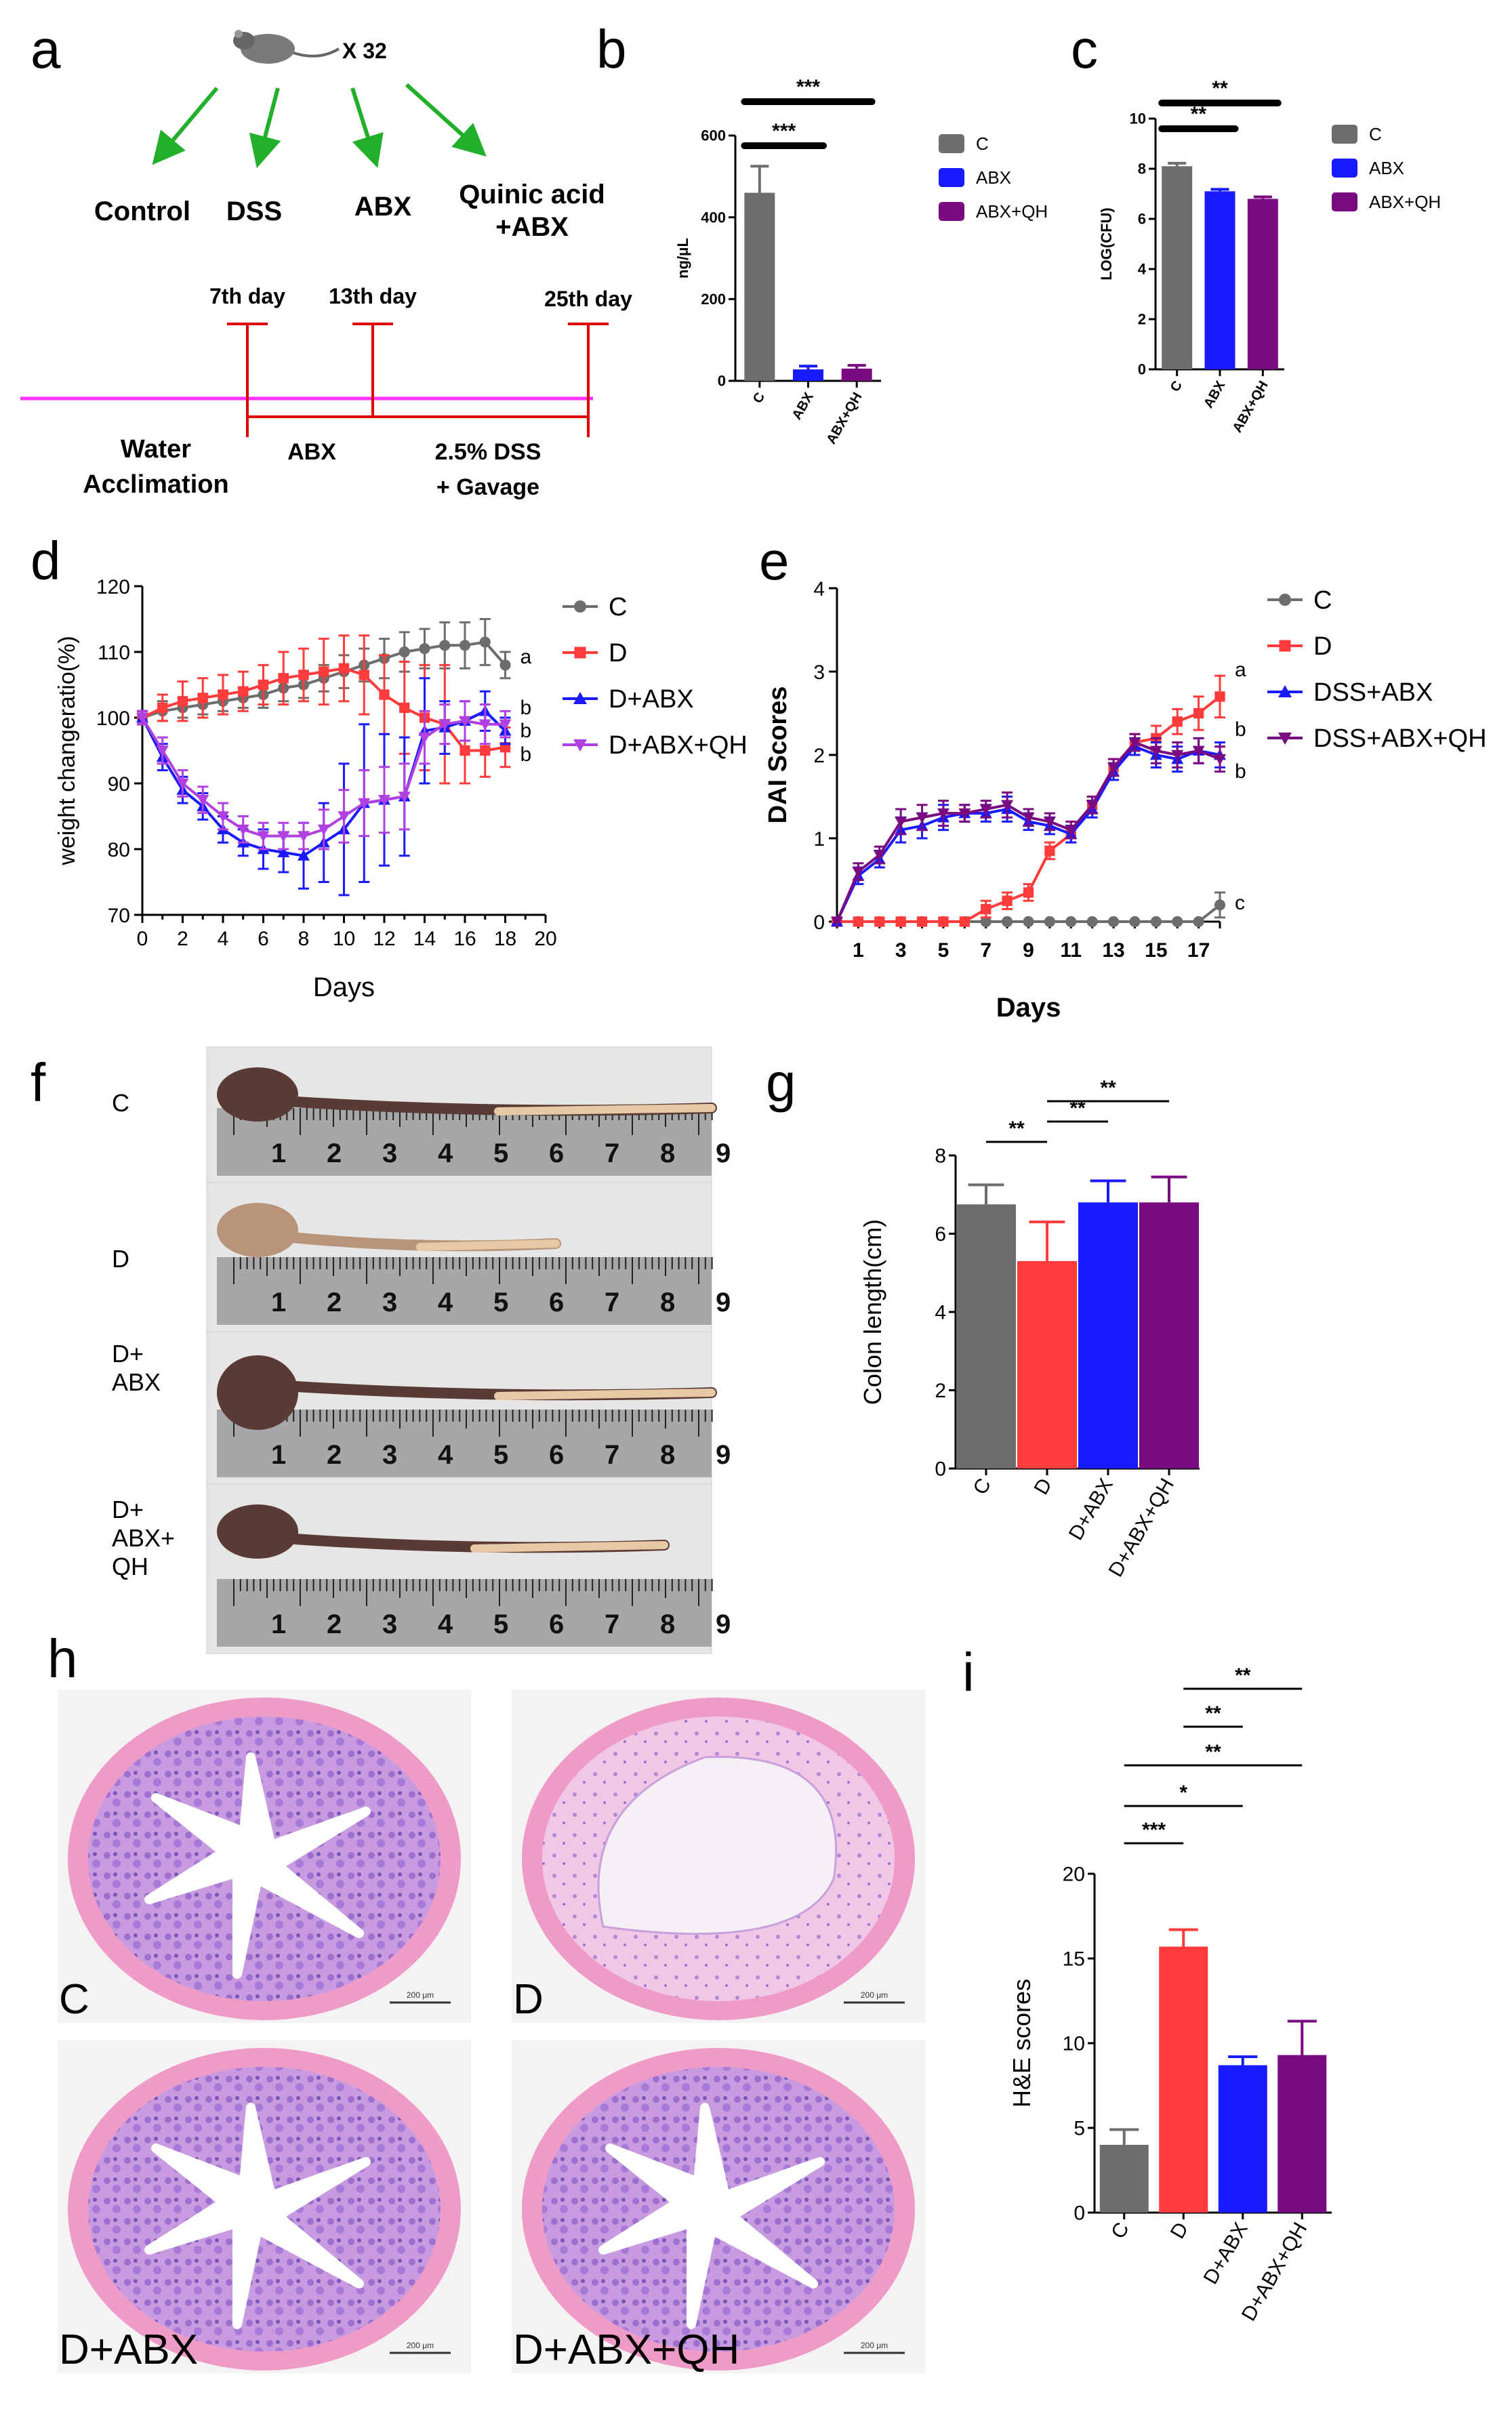  What do you see at coordinates (120, 1259) in the screenshot?
I see `text-line: D` at bounding box center [120, 1259].